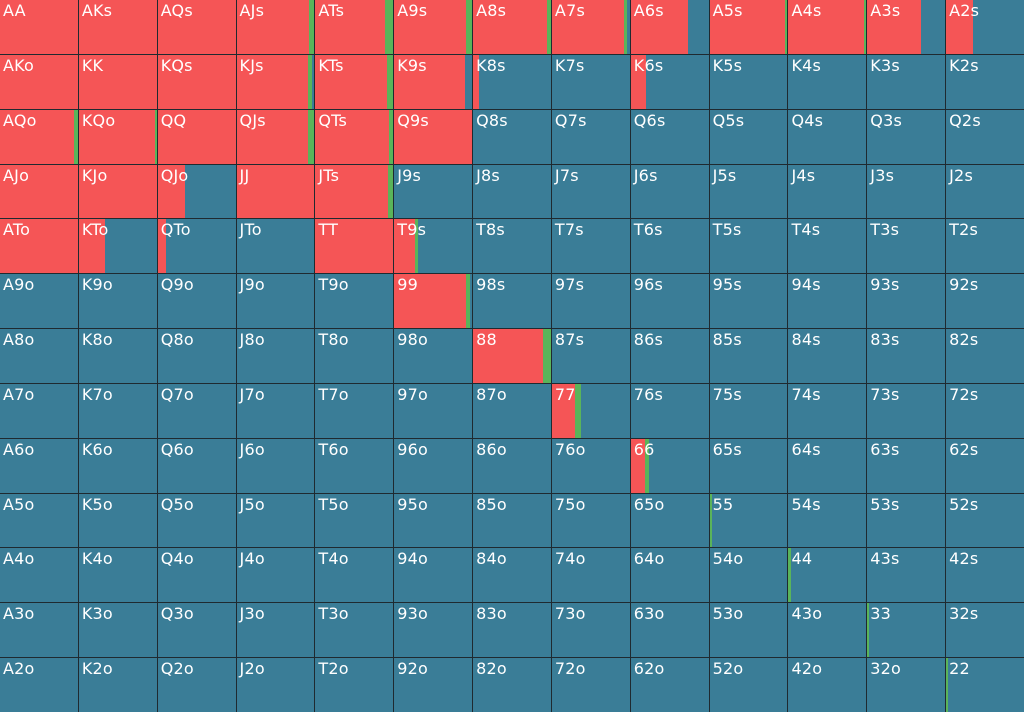 The width and height of the screenshot is (1024, 712). Describe the element at coordinates (590, 685) in the screenshot. I see `hand-cell: 72o` at that location.